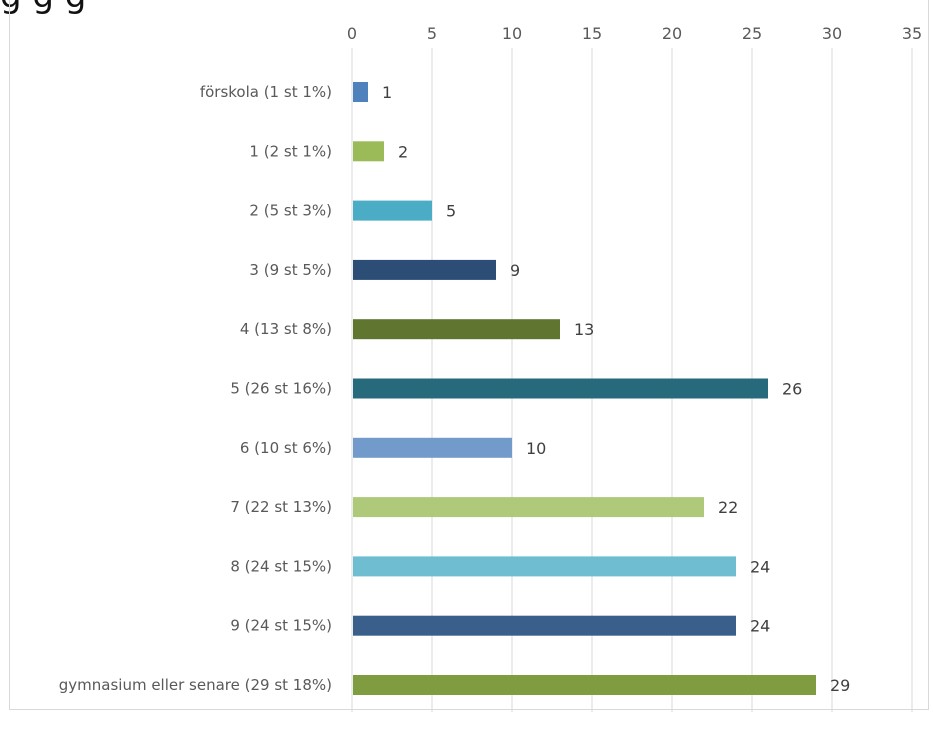 This screenshot has width=933, height=738. I want to click on data-label-1: 2, so click(403, 151).